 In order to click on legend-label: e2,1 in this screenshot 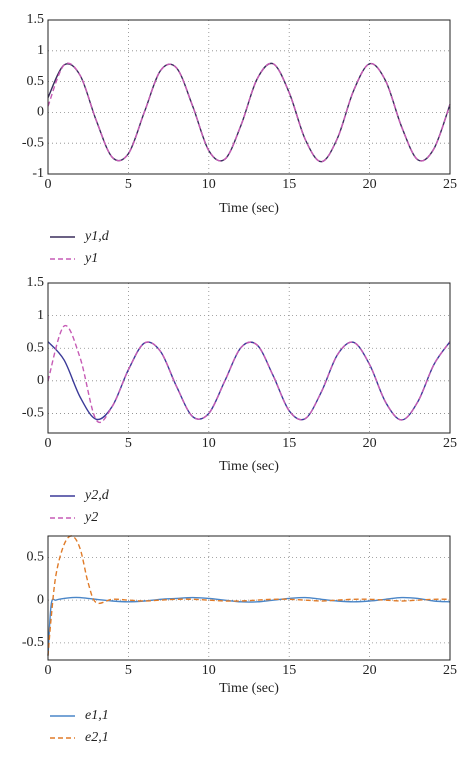, I will do `click(97, 737)`.